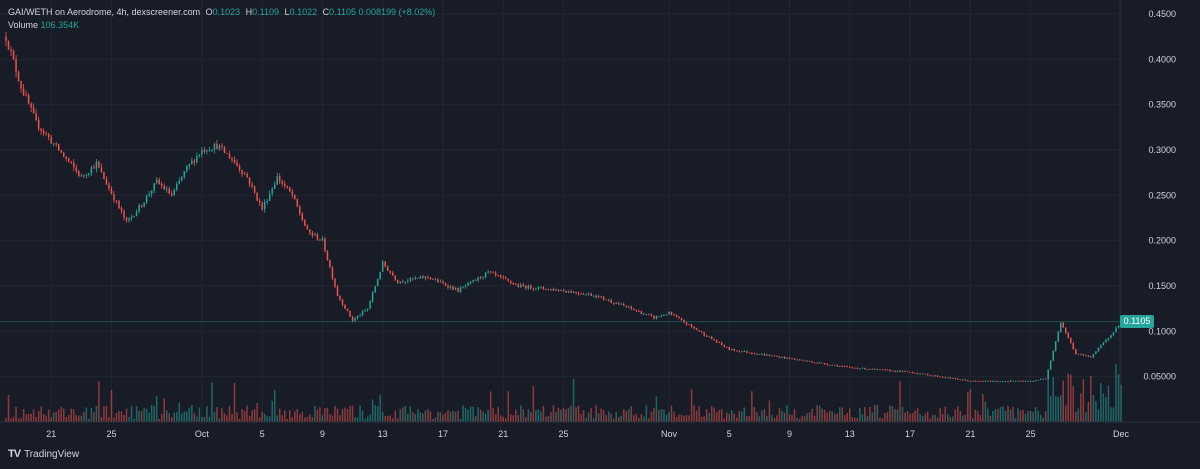 The height and width of the screenshot is (469, 1200). Describe the element at coordinates (221, 25) in the screenshot. I see `volume-line: Volume 106.354K` at that location.